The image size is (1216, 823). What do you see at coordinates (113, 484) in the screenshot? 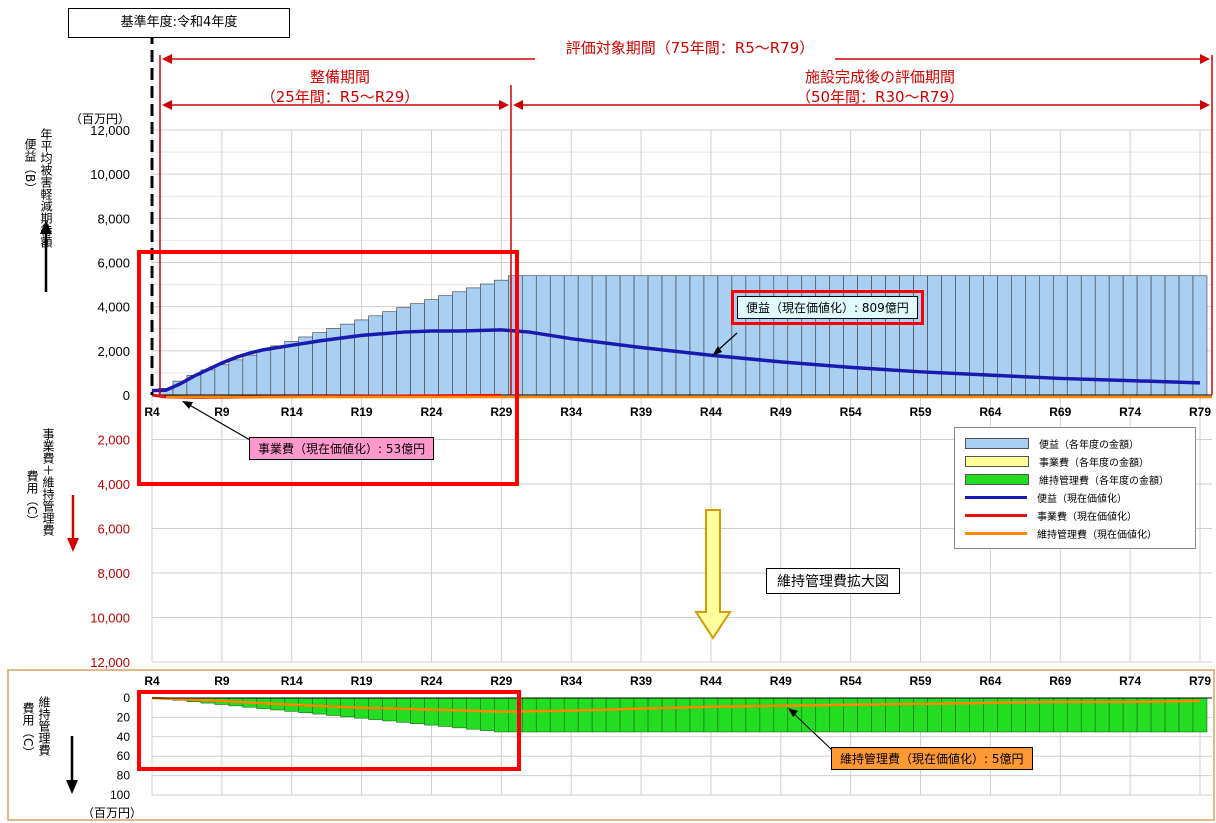
I see `y-tick-label-lower: 4,000` at bounding box center [113, 484].